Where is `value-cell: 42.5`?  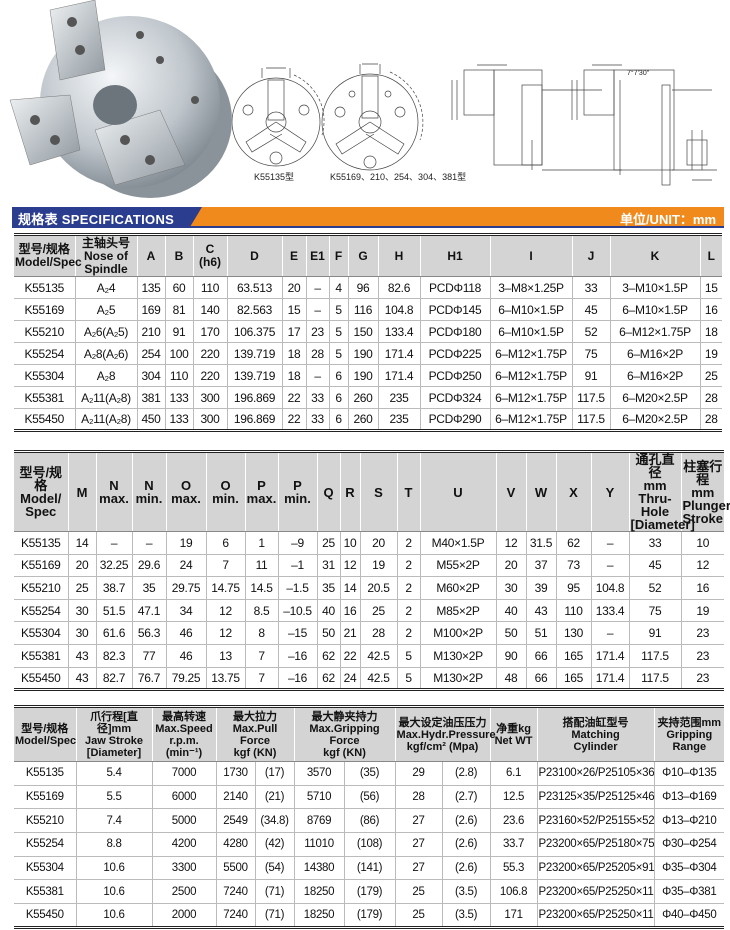 value-cell: 42.5 is located at coordinates (378, 679).